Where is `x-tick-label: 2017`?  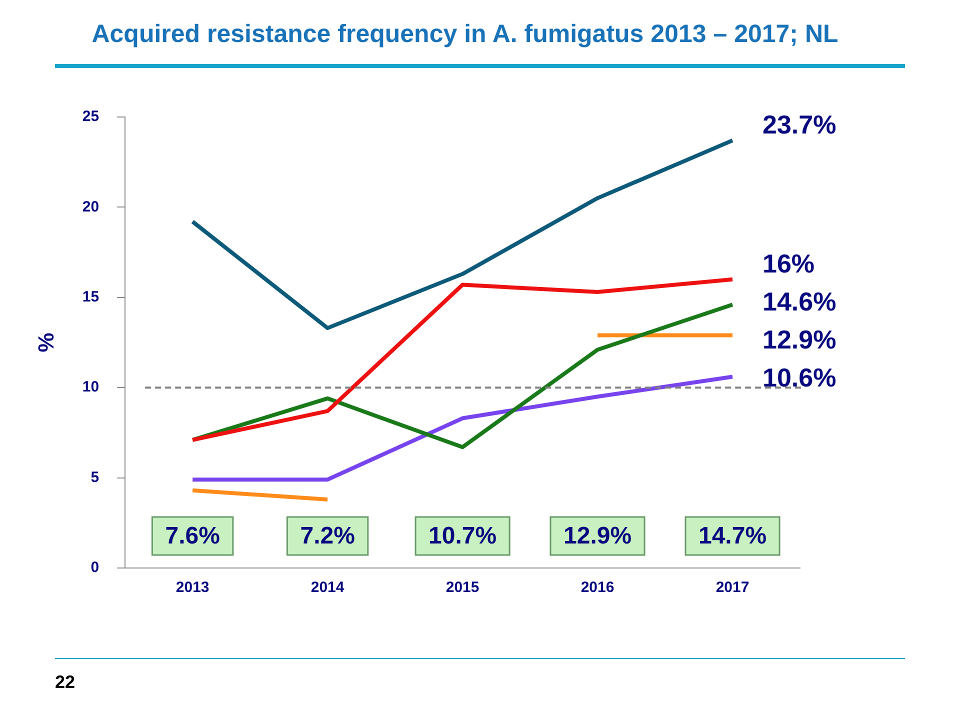
x-tick-label: 2017 is located at coordinates (733, 587).